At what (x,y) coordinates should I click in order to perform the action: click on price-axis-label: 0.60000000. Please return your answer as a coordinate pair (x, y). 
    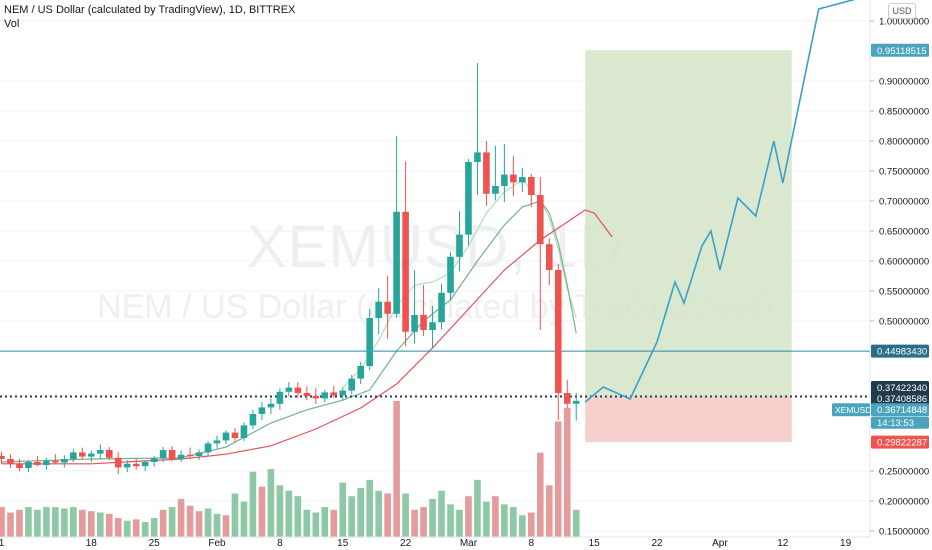
    Looking at the image, I should click on (904, 262).